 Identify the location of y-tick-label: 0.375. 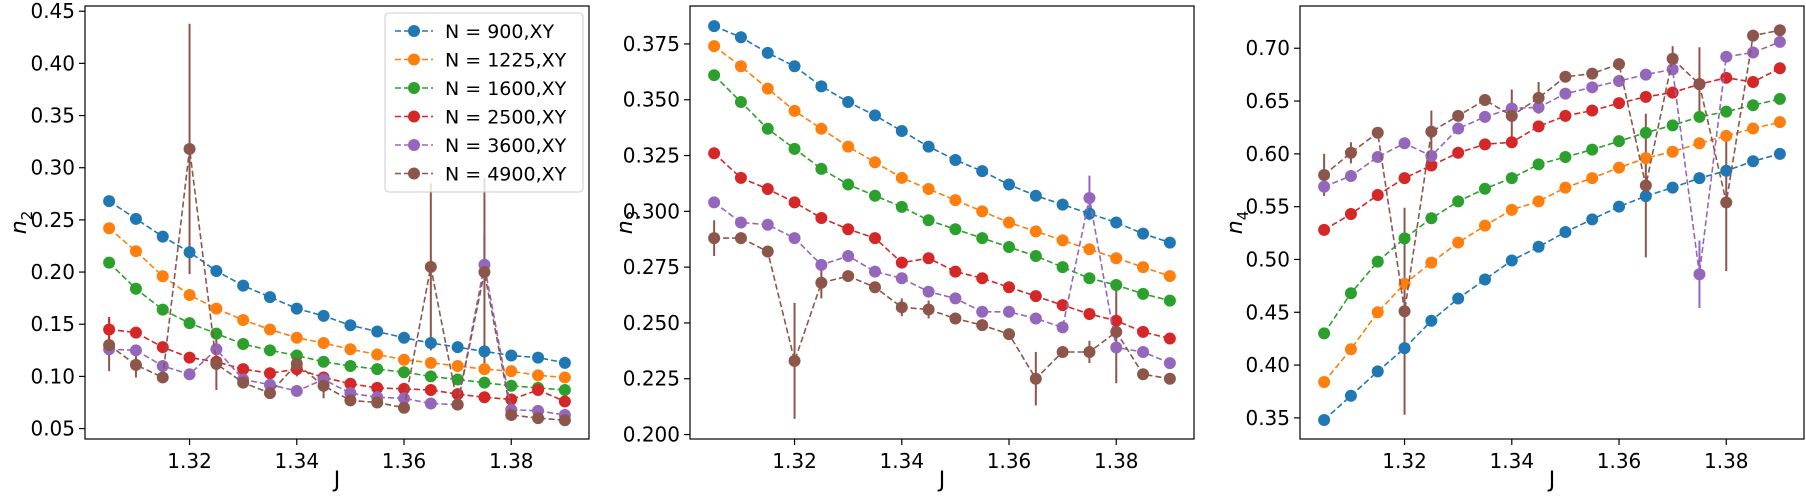
(651, 44).